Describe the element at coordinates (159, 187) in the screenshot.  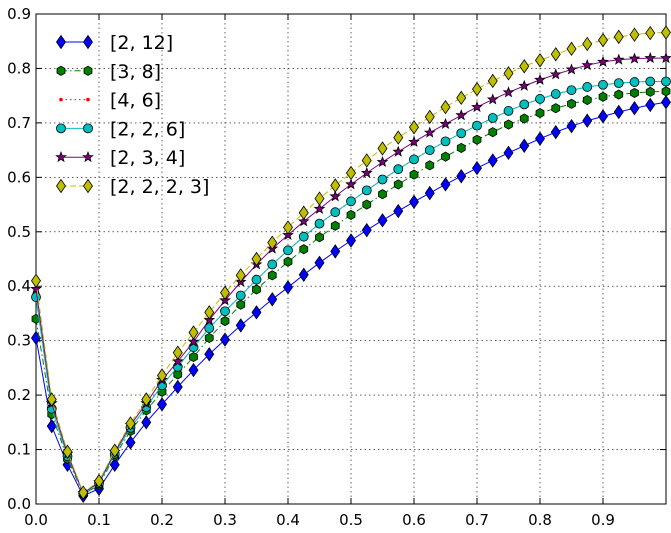
I see `legend-label: [2, 2, 2, 3]` at that location.